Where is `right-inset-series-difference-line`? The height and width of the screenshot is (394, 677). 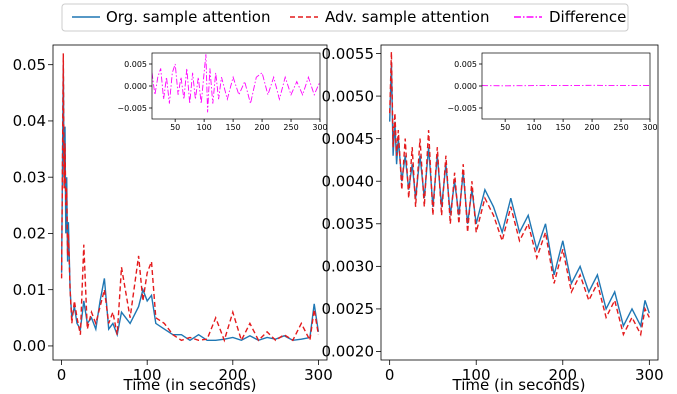 right-inset-series-difference-line is located at coordinates (566, 85).